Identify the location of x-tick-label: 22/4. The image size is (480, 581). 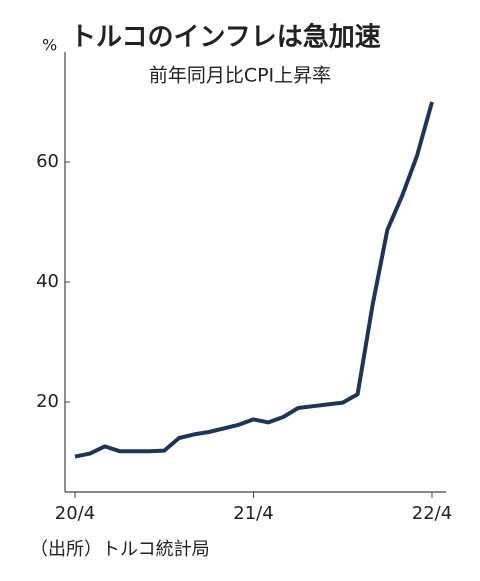
(432, 513).